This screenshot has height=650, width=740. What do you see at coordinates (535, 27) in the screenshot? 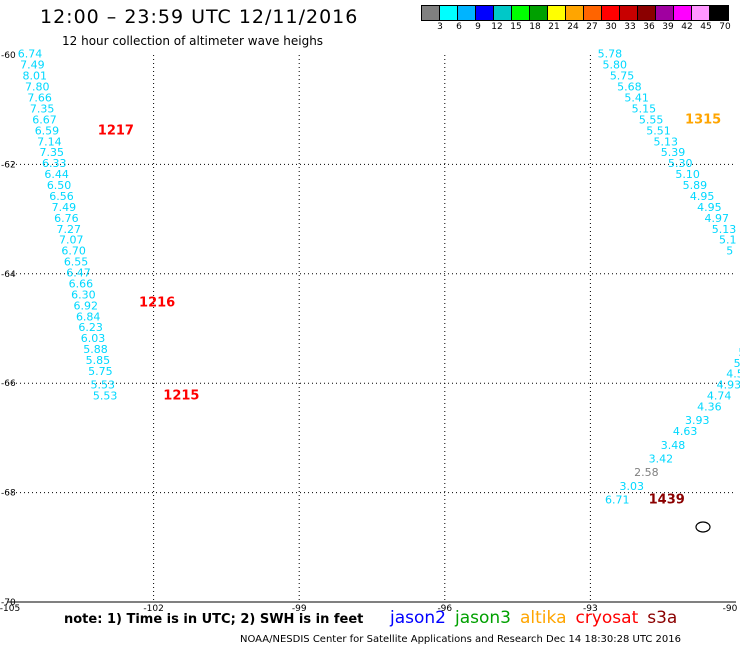
I see `legend-label: 18` at bounding box center [535, 27].